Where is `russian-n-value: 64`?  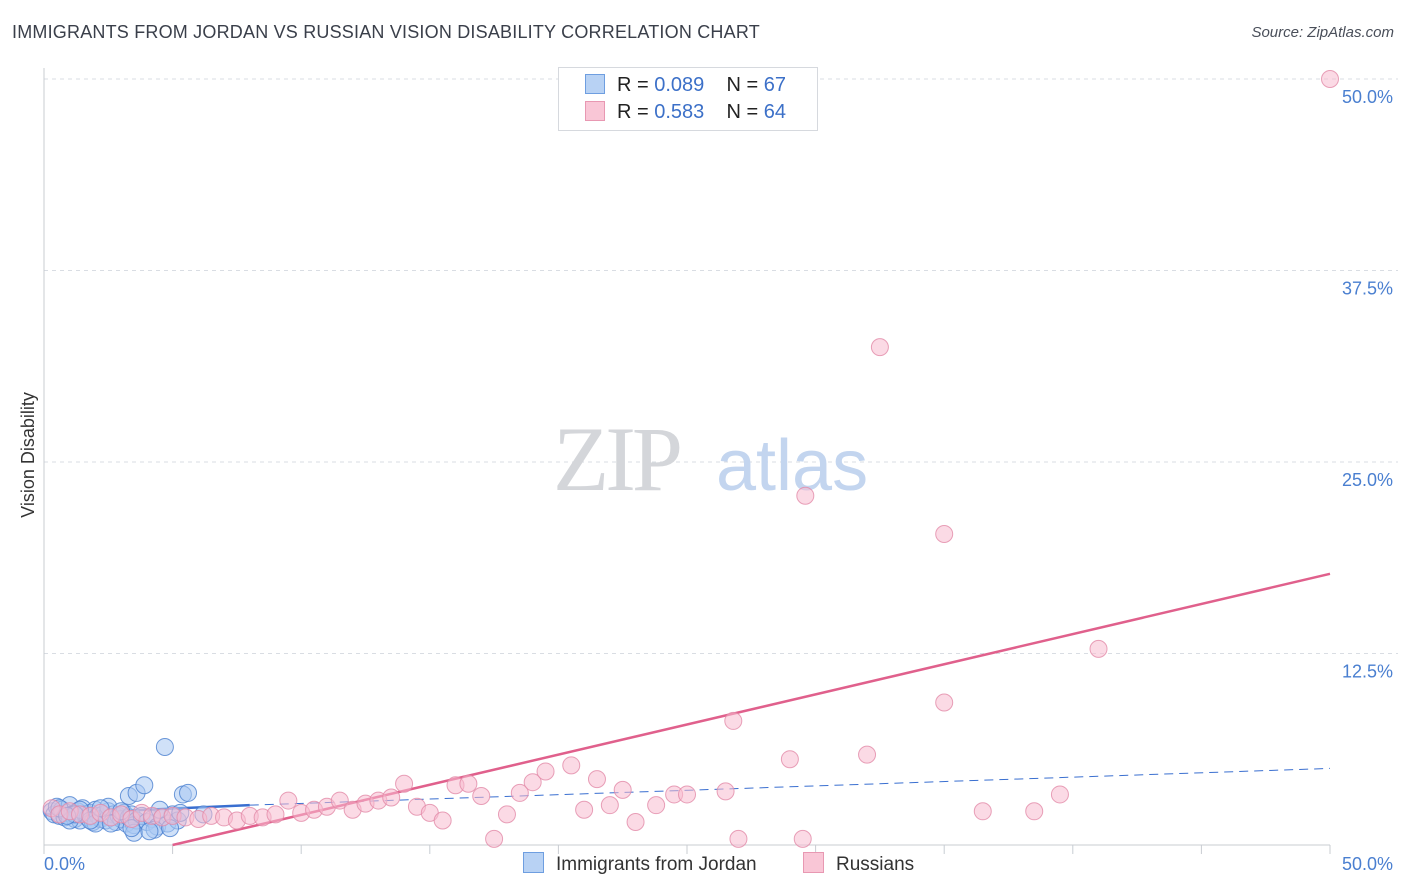 russian-n-value: 64 is located at coordinates (775, 112).